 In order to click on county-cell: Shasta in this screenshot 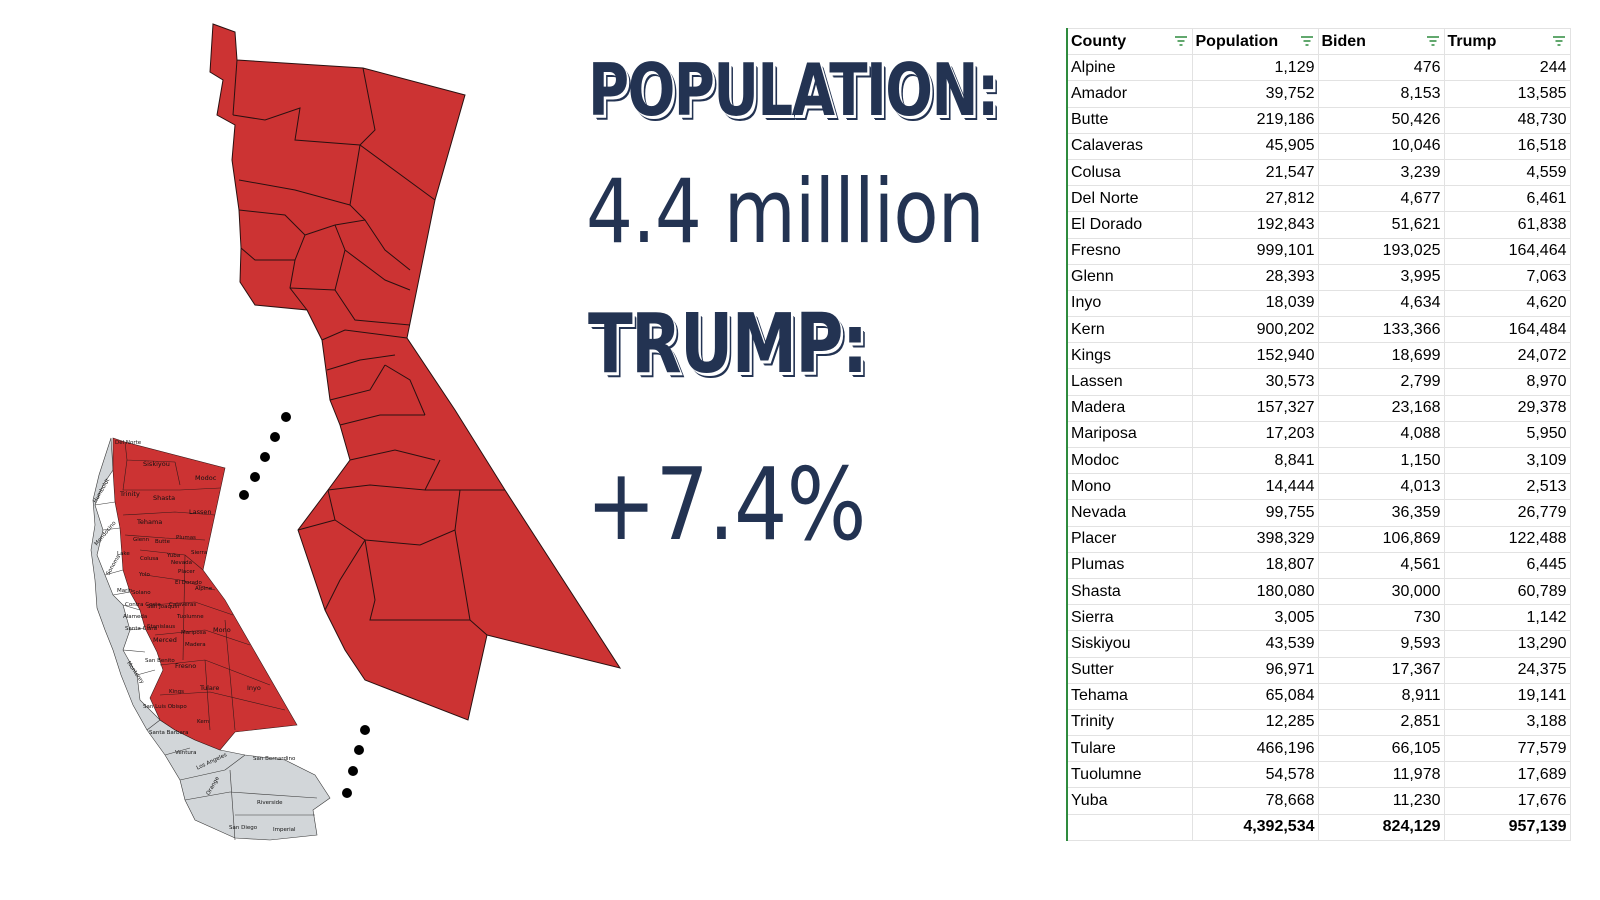, I will do `click(1130, 592)`.